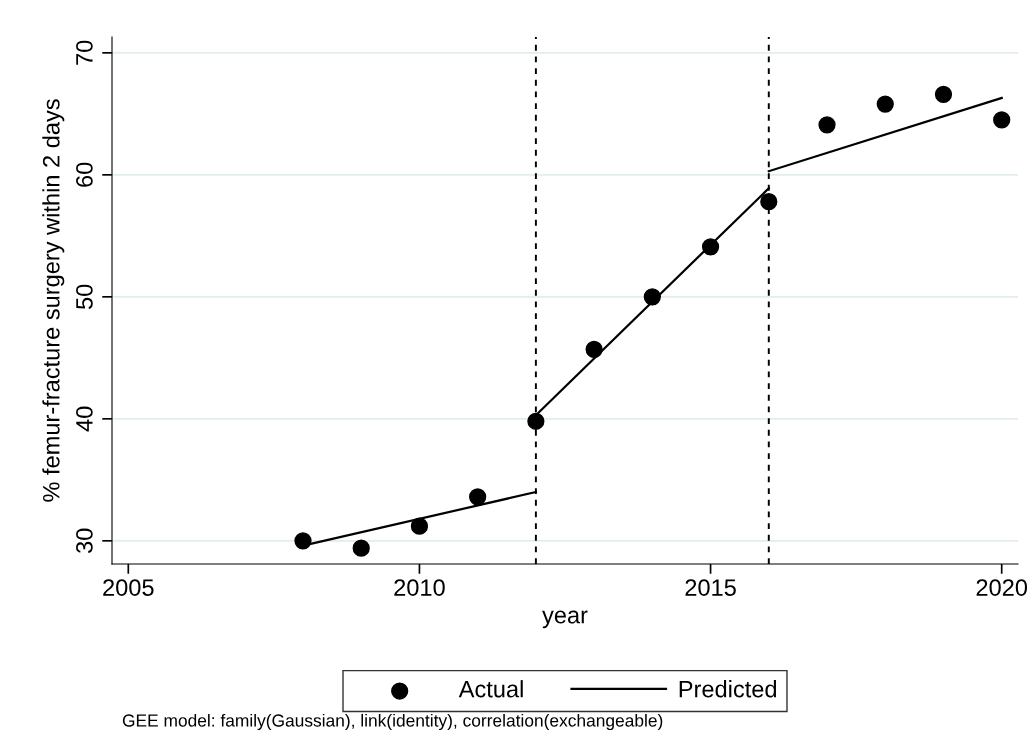 The width and height of the screenshot is (1032, 755). Describe the element at coordinates (84, 174) in the screenshot. I see `y-tick-label: 60` at that location.